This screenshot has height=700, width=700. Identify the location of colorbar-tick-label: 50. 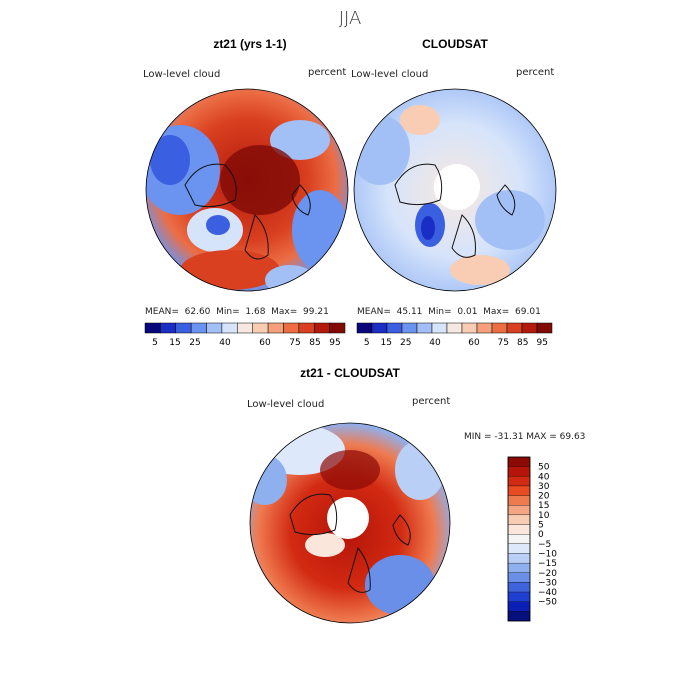
(544, 468).